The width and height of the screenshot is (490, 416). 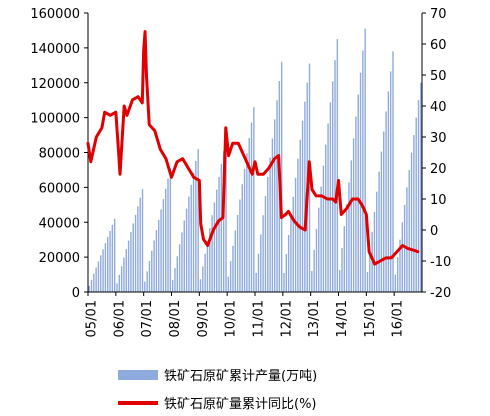 I want to click on legend-line-label: 铁矿石原矿量累计同比(%), so click(x=240, y=404).